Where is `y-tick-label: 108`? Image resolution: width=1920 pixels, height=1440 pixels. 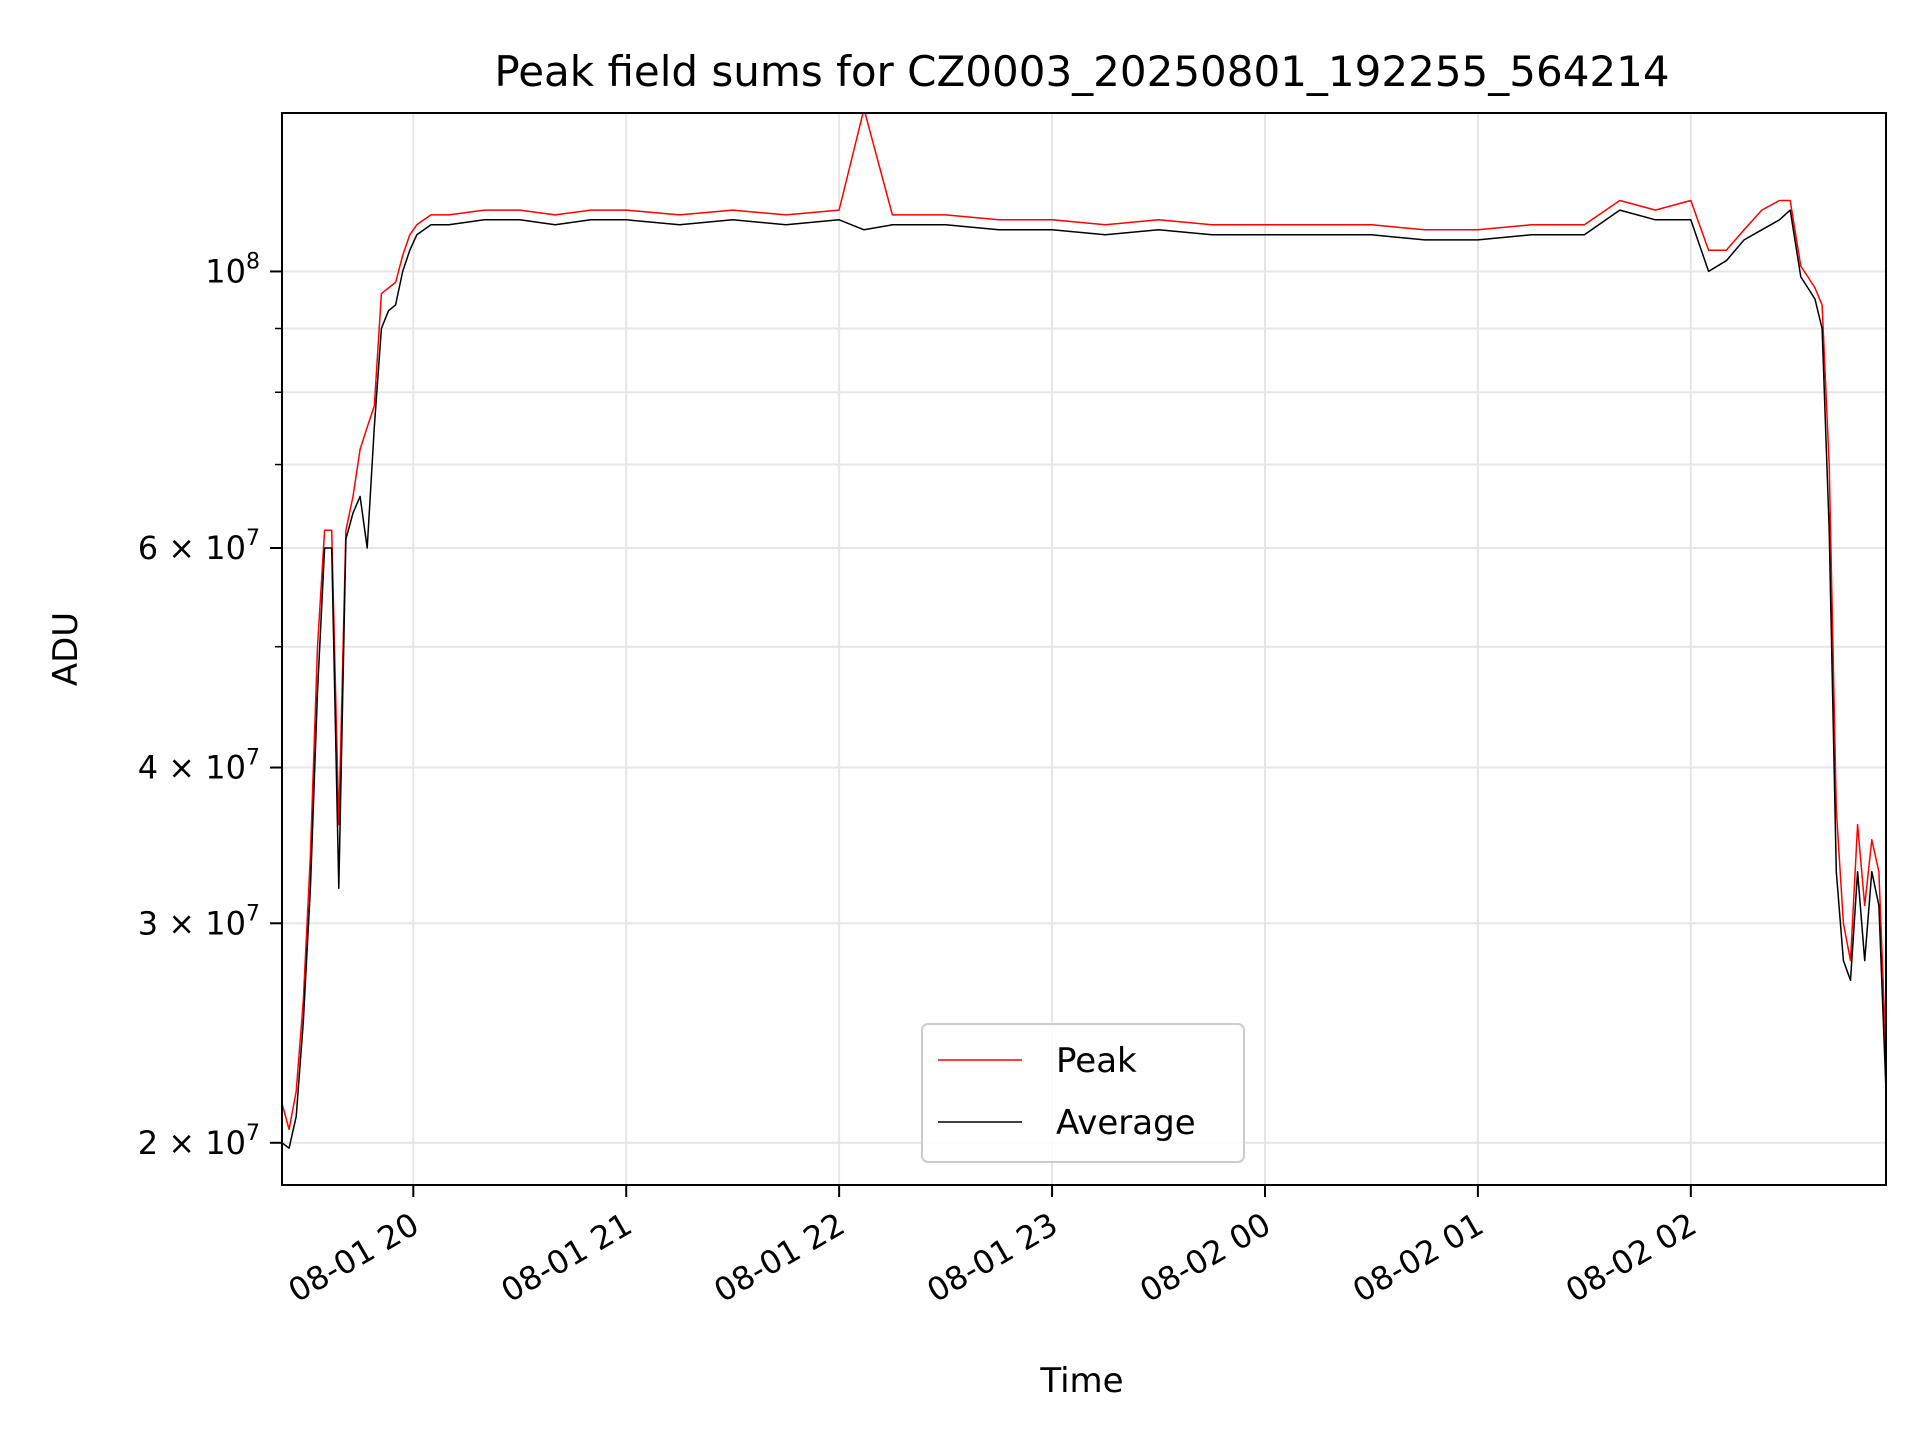 y-tick-label: 108 is located at coordinates (232, 269).